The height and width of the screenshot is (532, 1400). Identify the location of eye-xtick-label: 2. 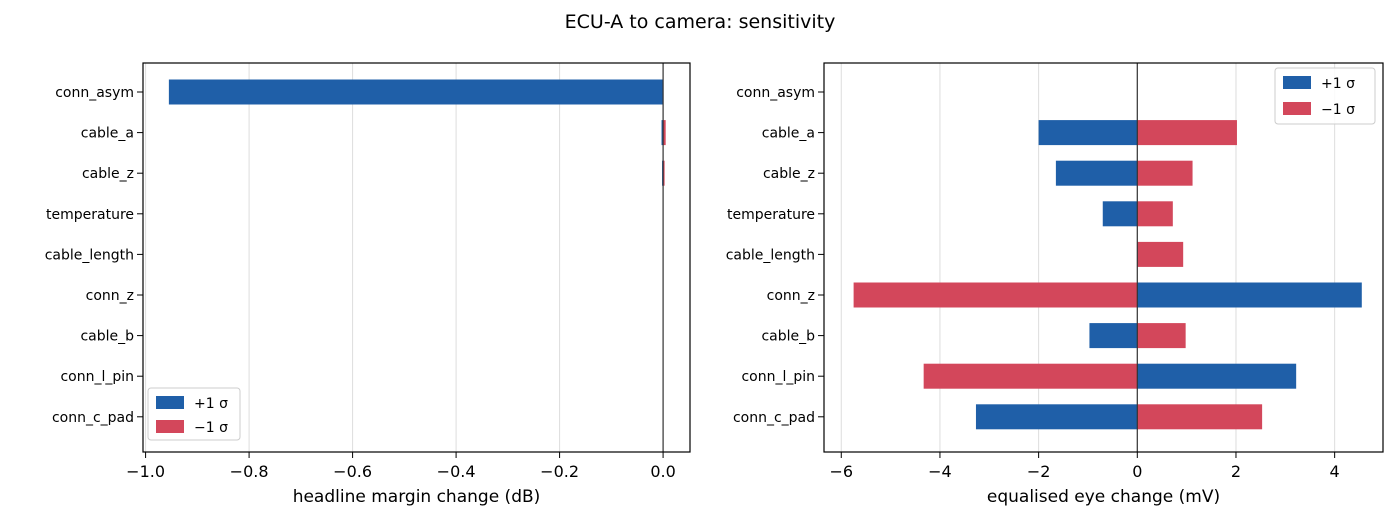
(1236, 471).